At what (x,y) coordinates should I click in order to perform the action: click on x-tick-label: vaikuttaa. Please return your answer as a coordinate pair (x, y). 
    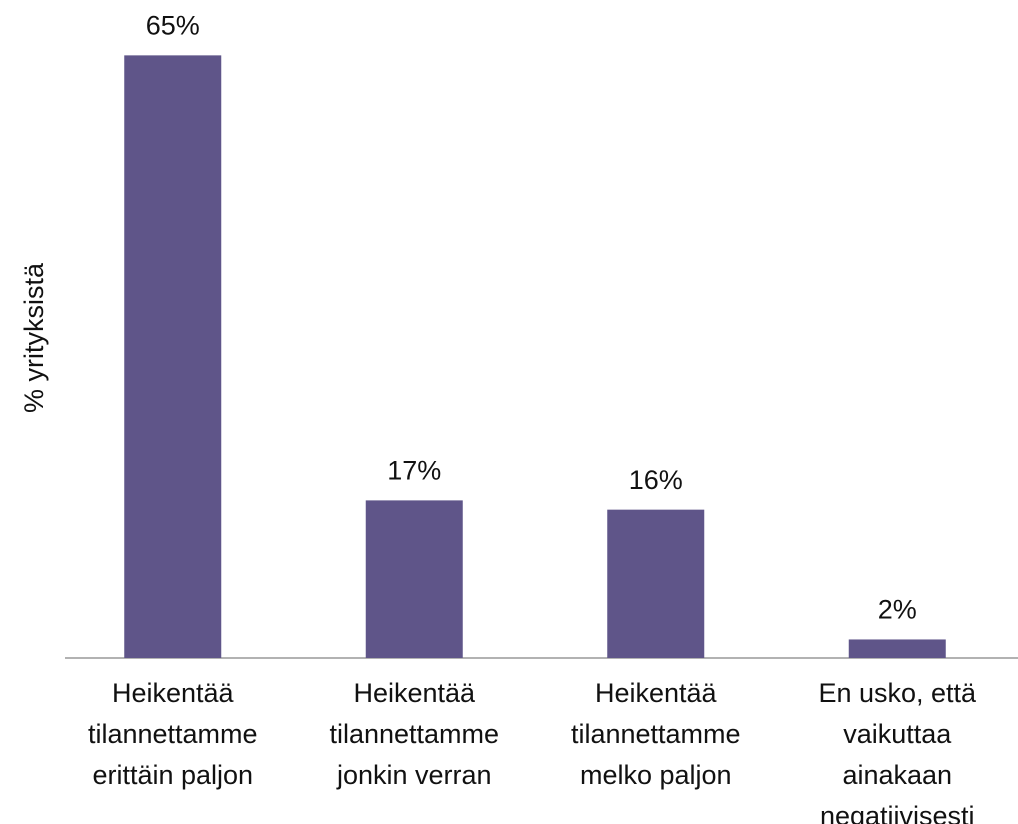
    Looking at the image, I should click on (897, 734).